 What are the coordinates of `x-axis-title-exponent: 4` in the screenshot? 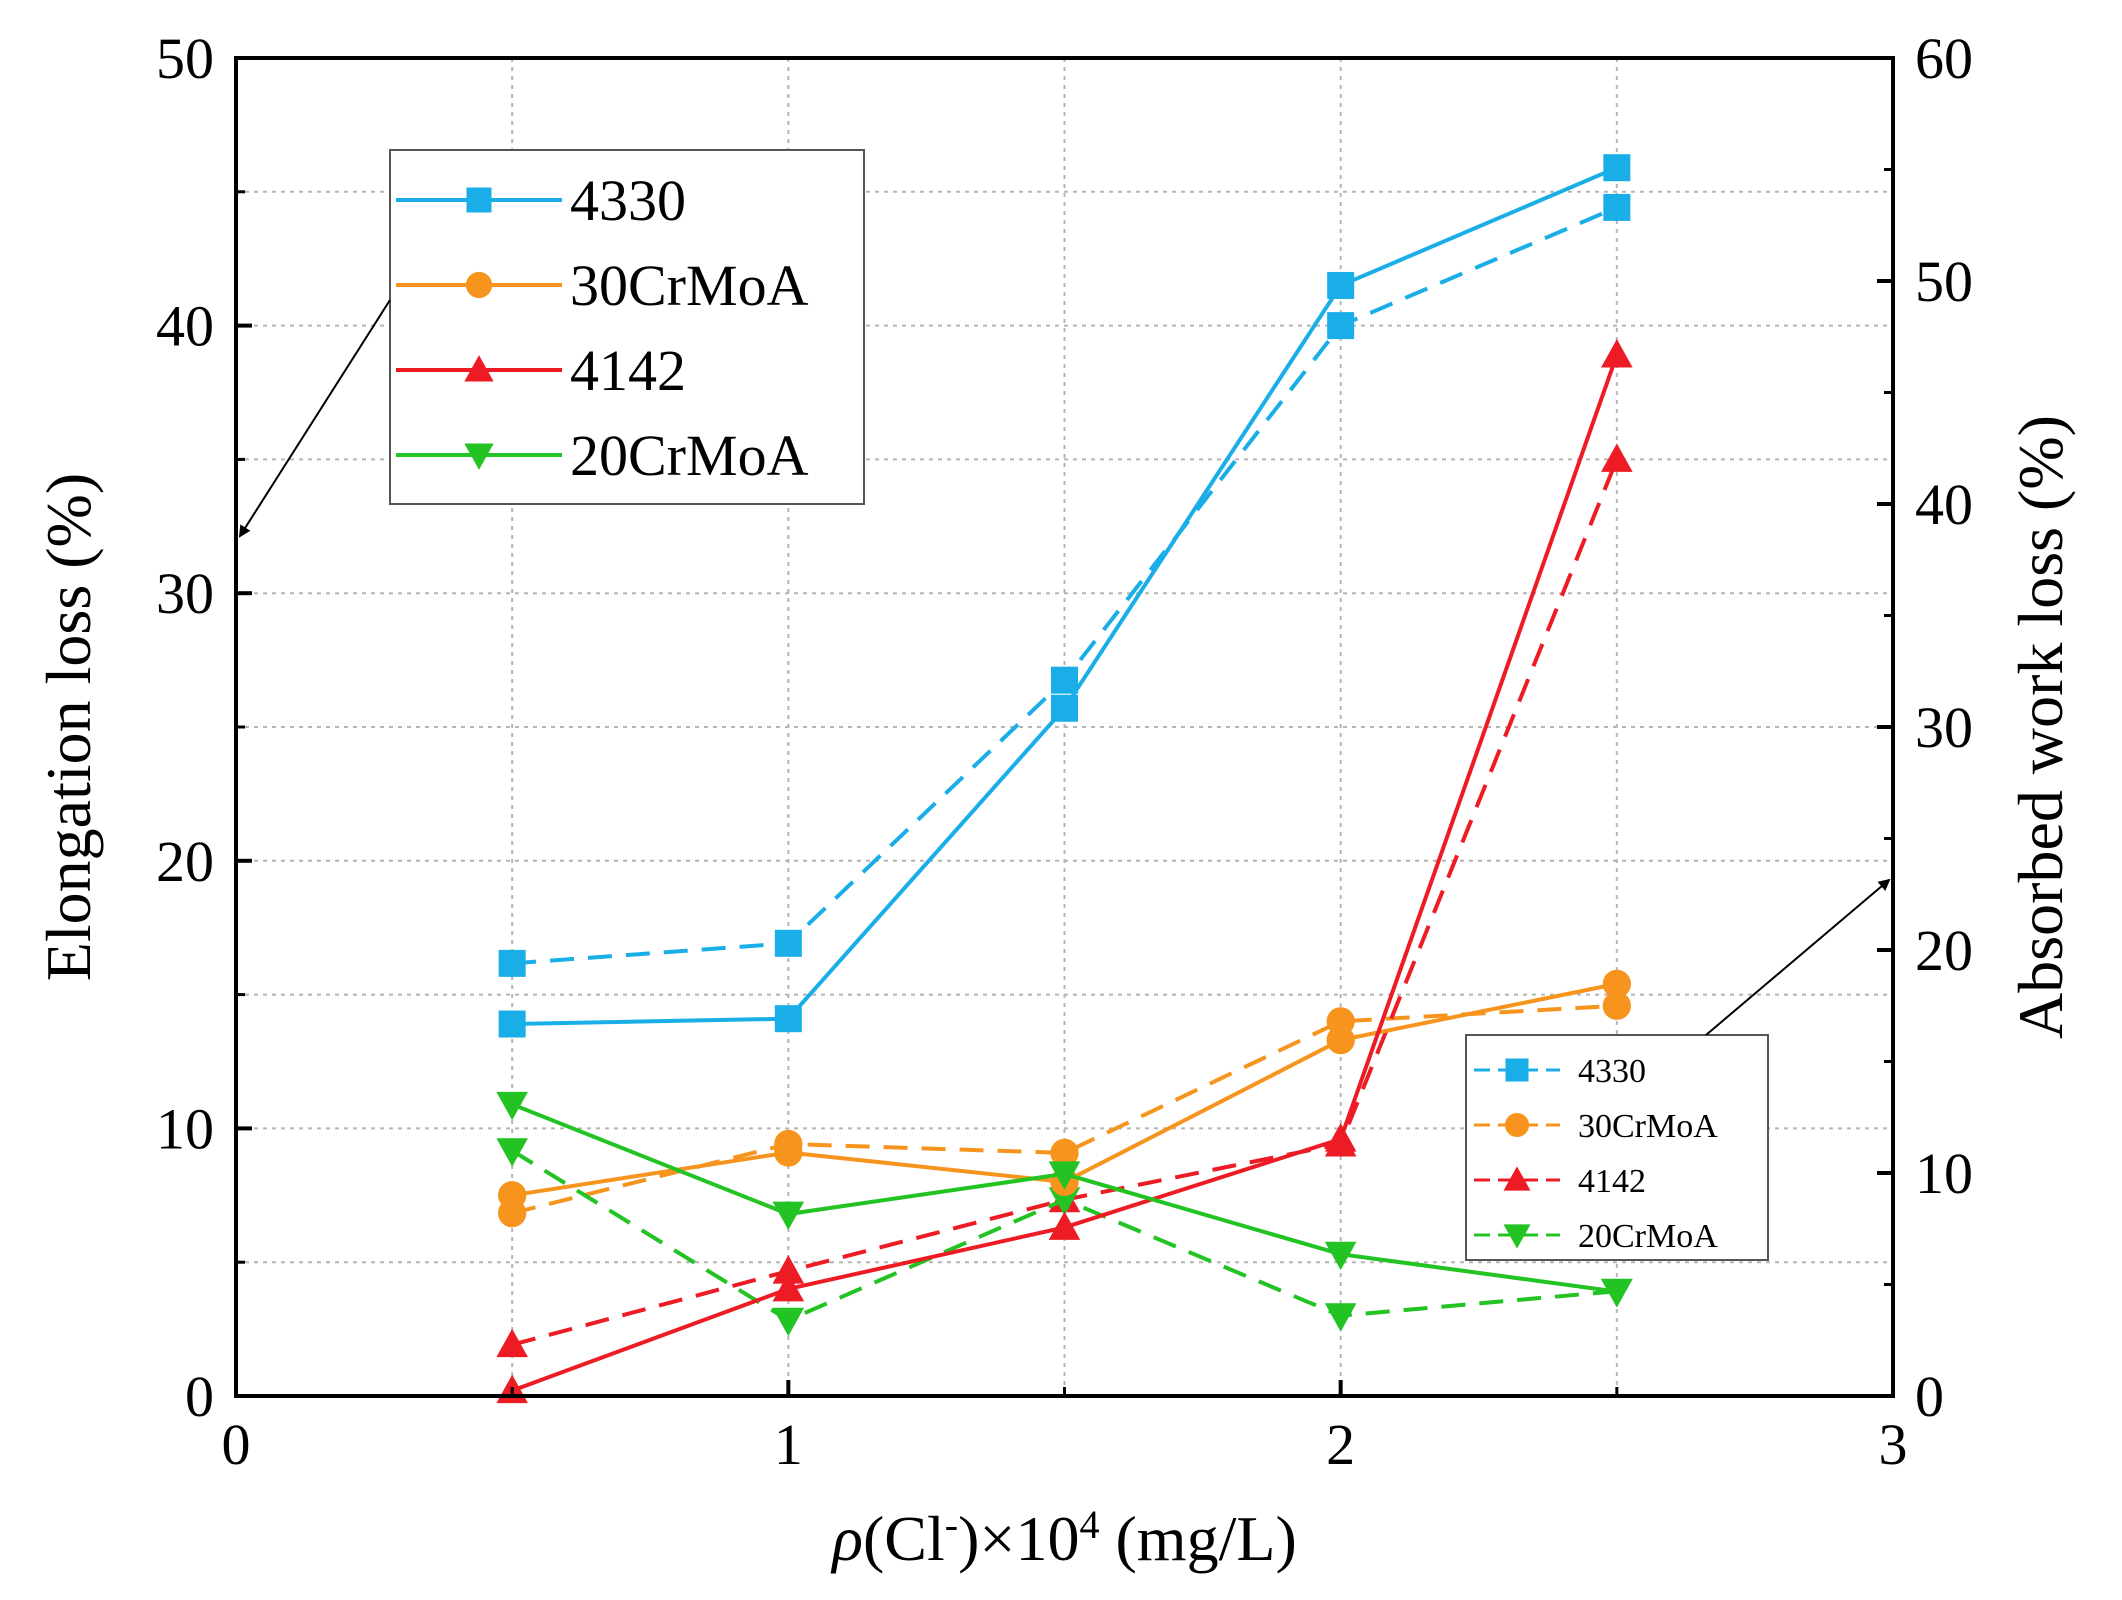 It's located at (1089, 1524).